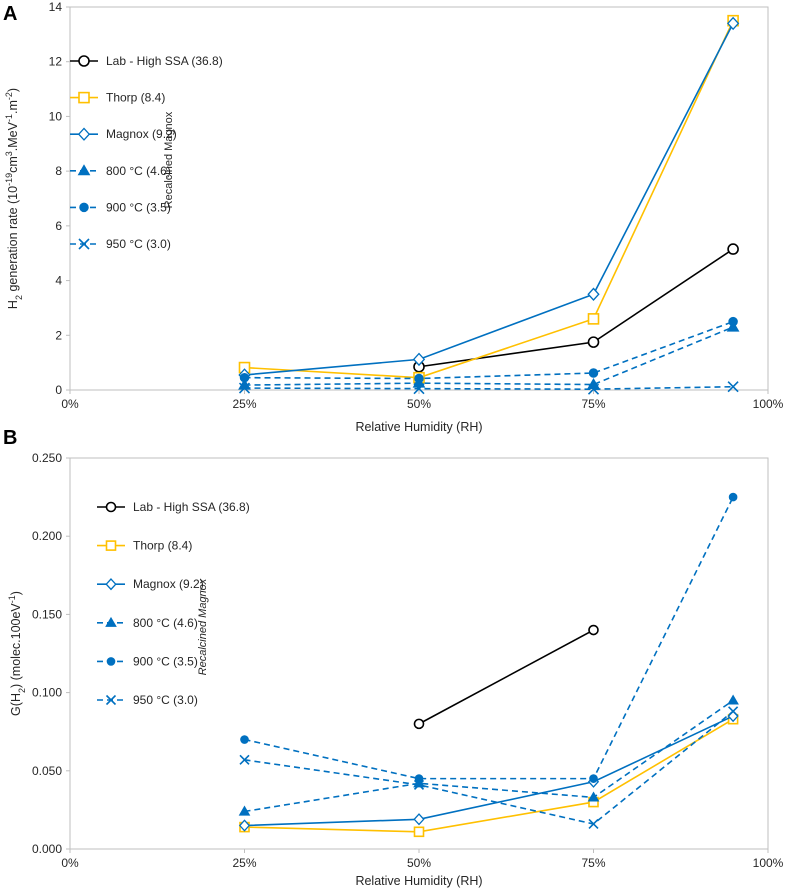  What do you see at coordinates (13, 107) in the screenshot?
I see `y-axis-title-part: .m` at bounding box center [13, 107].